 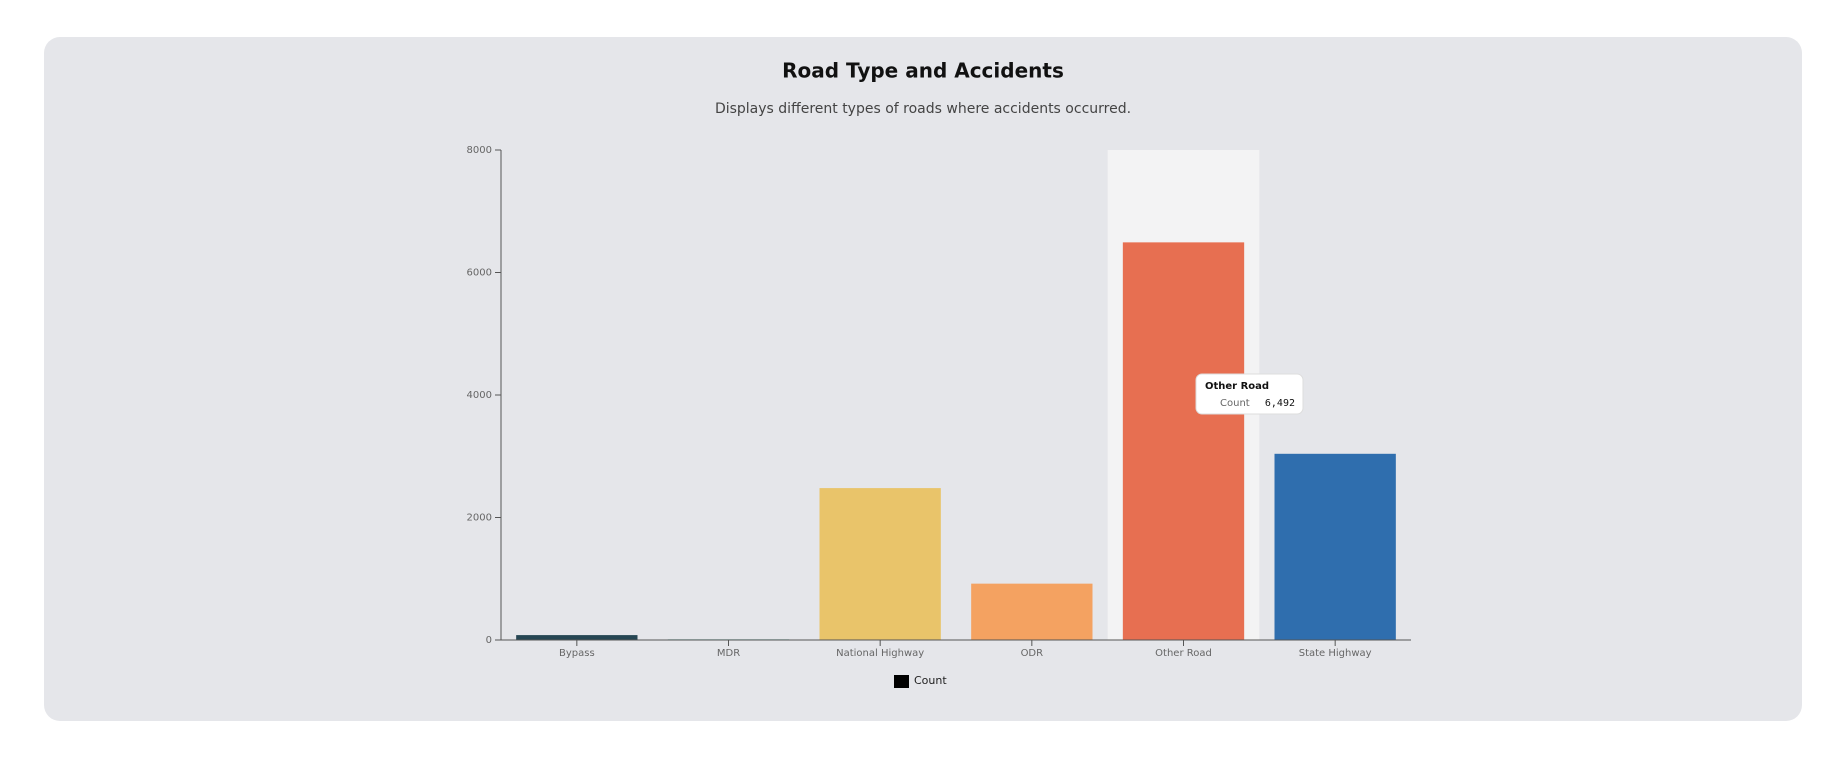 I want to click on x-tick-label: Other Road, so click(x=1183, y=653).